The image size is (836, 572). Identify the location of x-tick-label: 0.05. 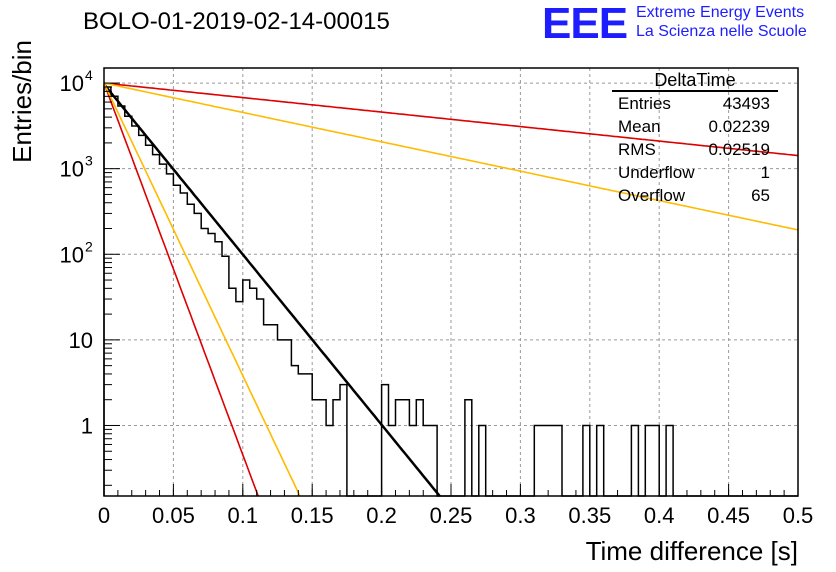
(173, 515).